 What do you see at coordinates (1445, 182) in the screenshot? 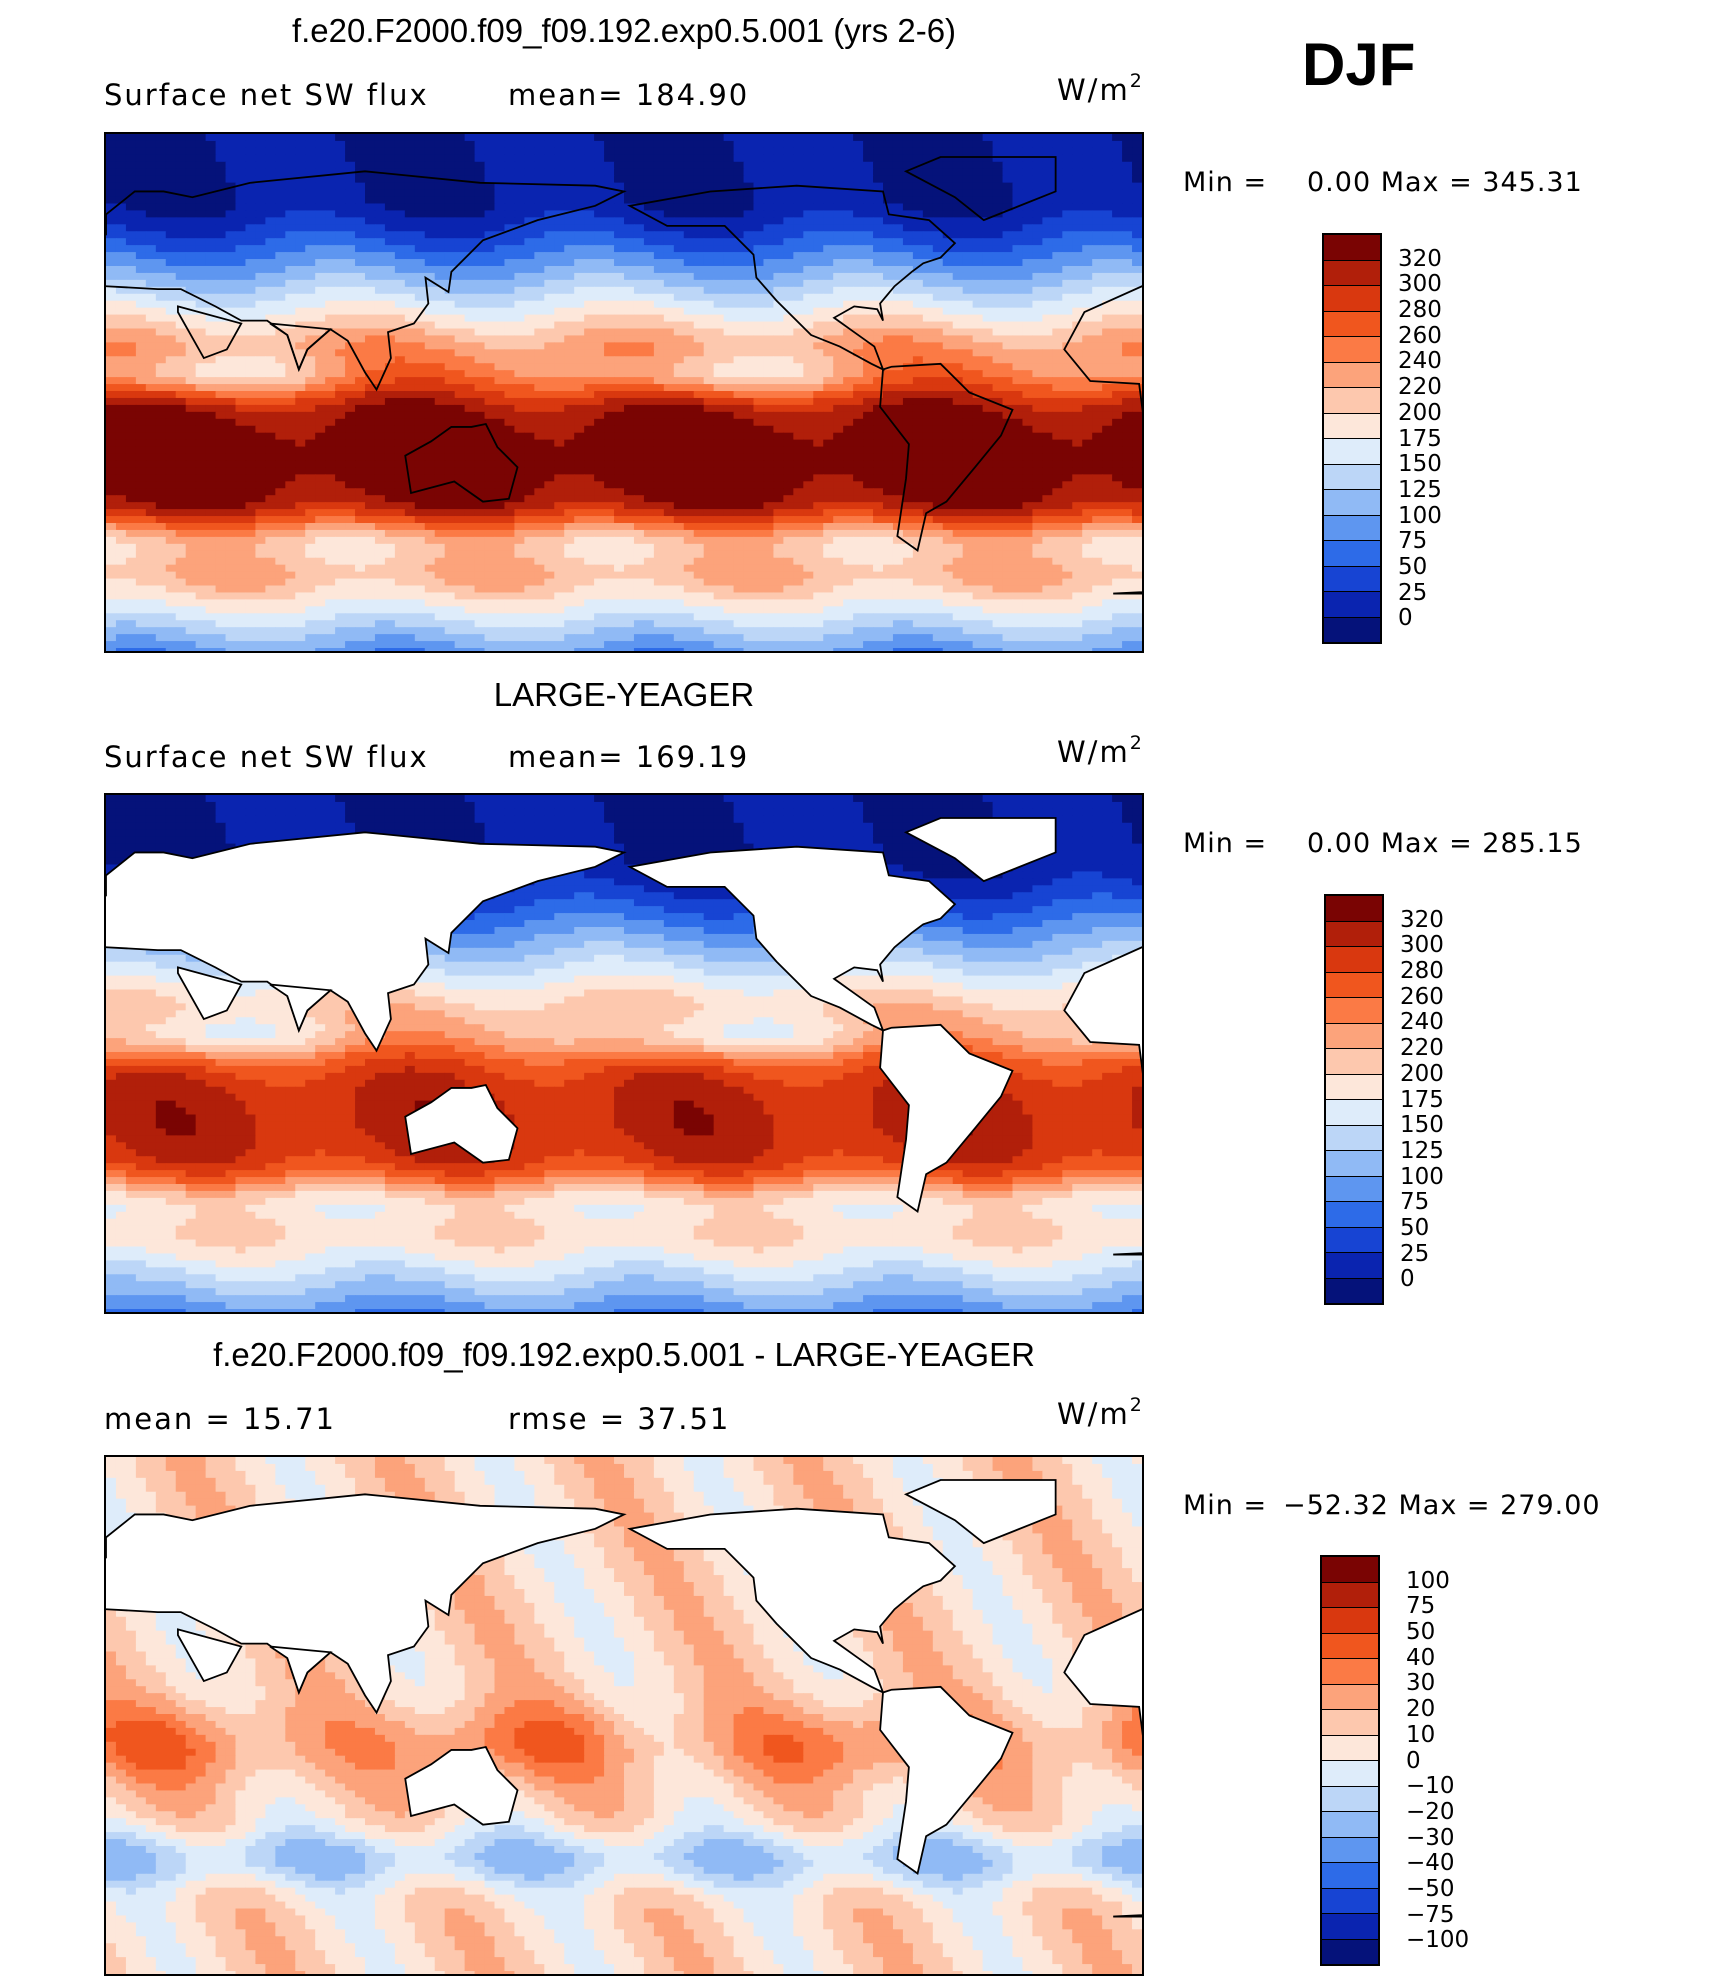
I see `panel-1-minmax-values: 0.00 Max = 345.31` at bounding box center [1445, 182].